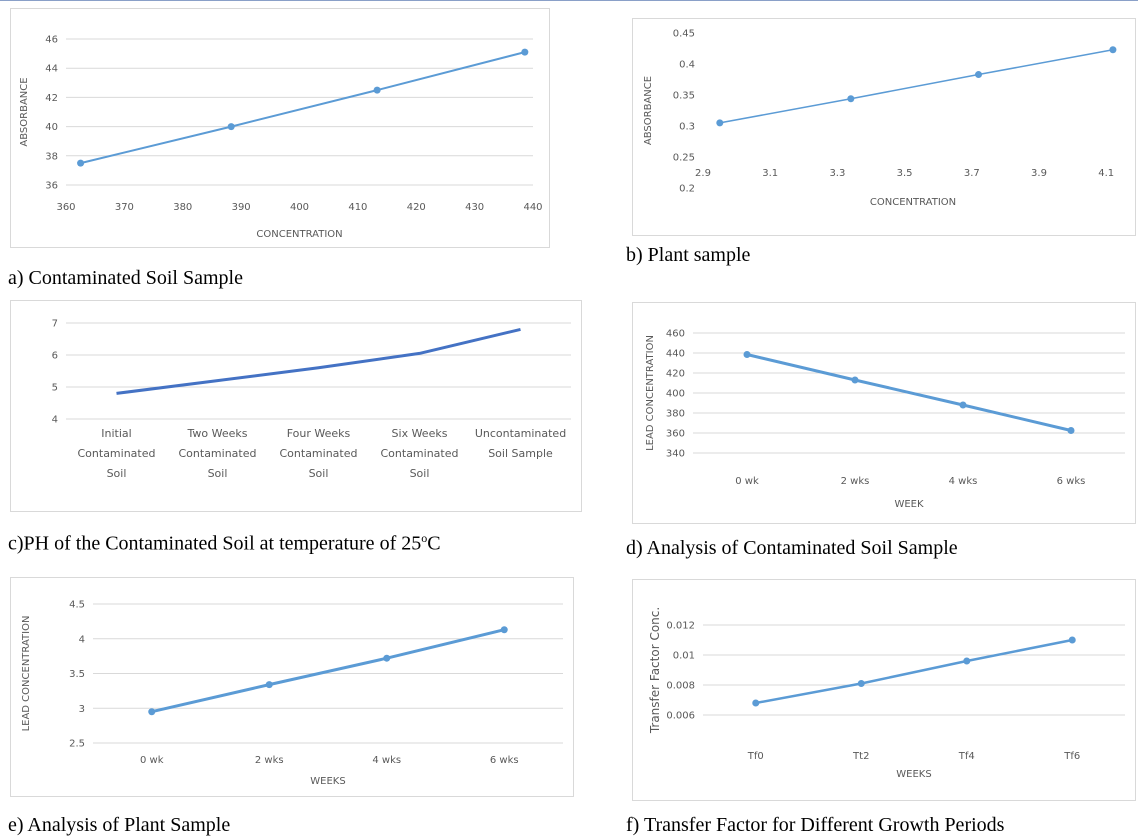 Image resolution: width=1138 pixels, height=840 pixels. I want to click on caption-c-unit: C, so click(434, 543).